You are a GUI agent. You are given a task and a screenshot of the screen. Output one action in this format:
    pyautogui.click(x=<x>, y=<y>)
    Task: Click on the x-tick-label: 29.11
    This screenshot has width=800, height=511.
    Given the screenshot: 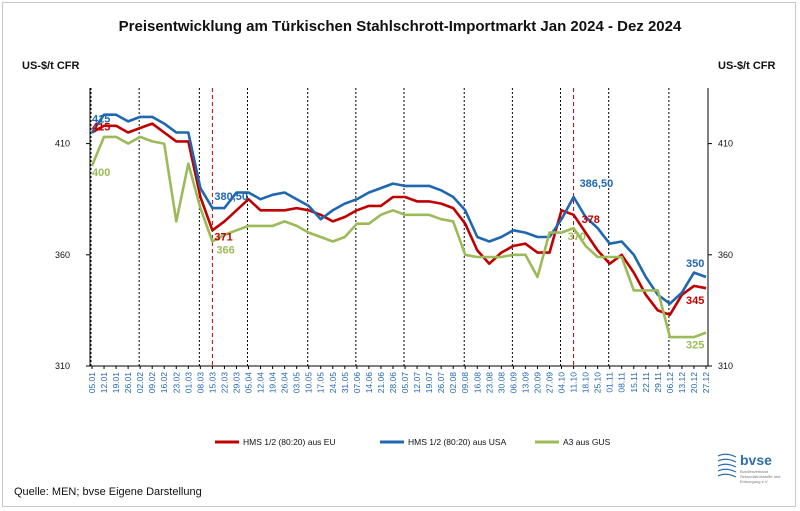 What is the action you would take?
    pyautogui.click(x=658, y=382)
    